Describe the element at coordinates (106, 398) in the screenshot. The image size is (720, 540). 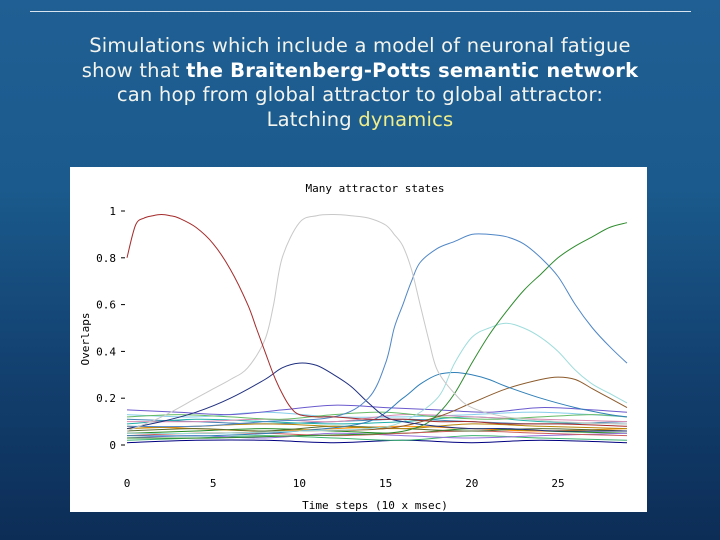
I see `y-tick-label: 0.2` at that location.